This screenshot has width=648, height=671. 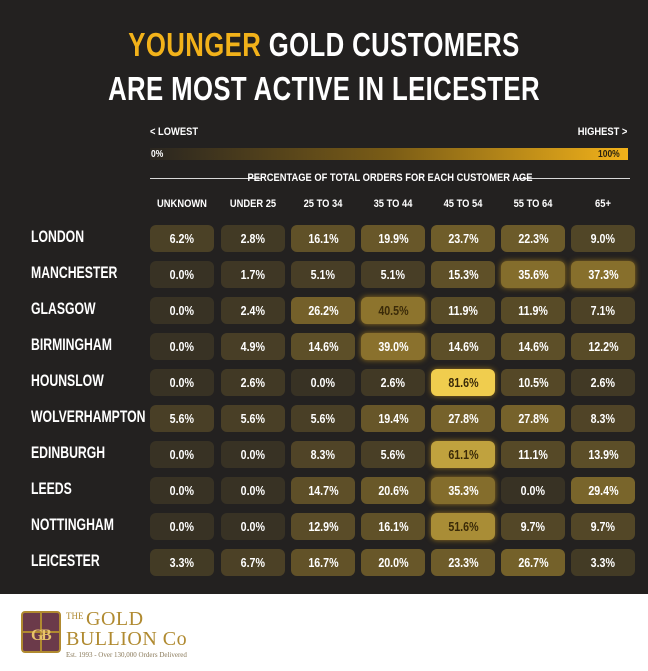 What do you see at coordinates (533, 382) in the screenshot?
I see `cell-value-label: 10.5%` at bounding box center [533, 382].